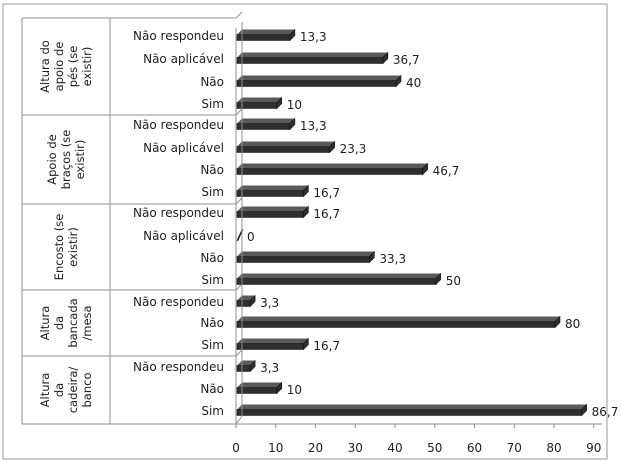 The image size is (622, 463). What do you see at coordinates (73, 390) in the screenshot?
I see `group-label-line: cadeira/` at bounding box center [73, 390].